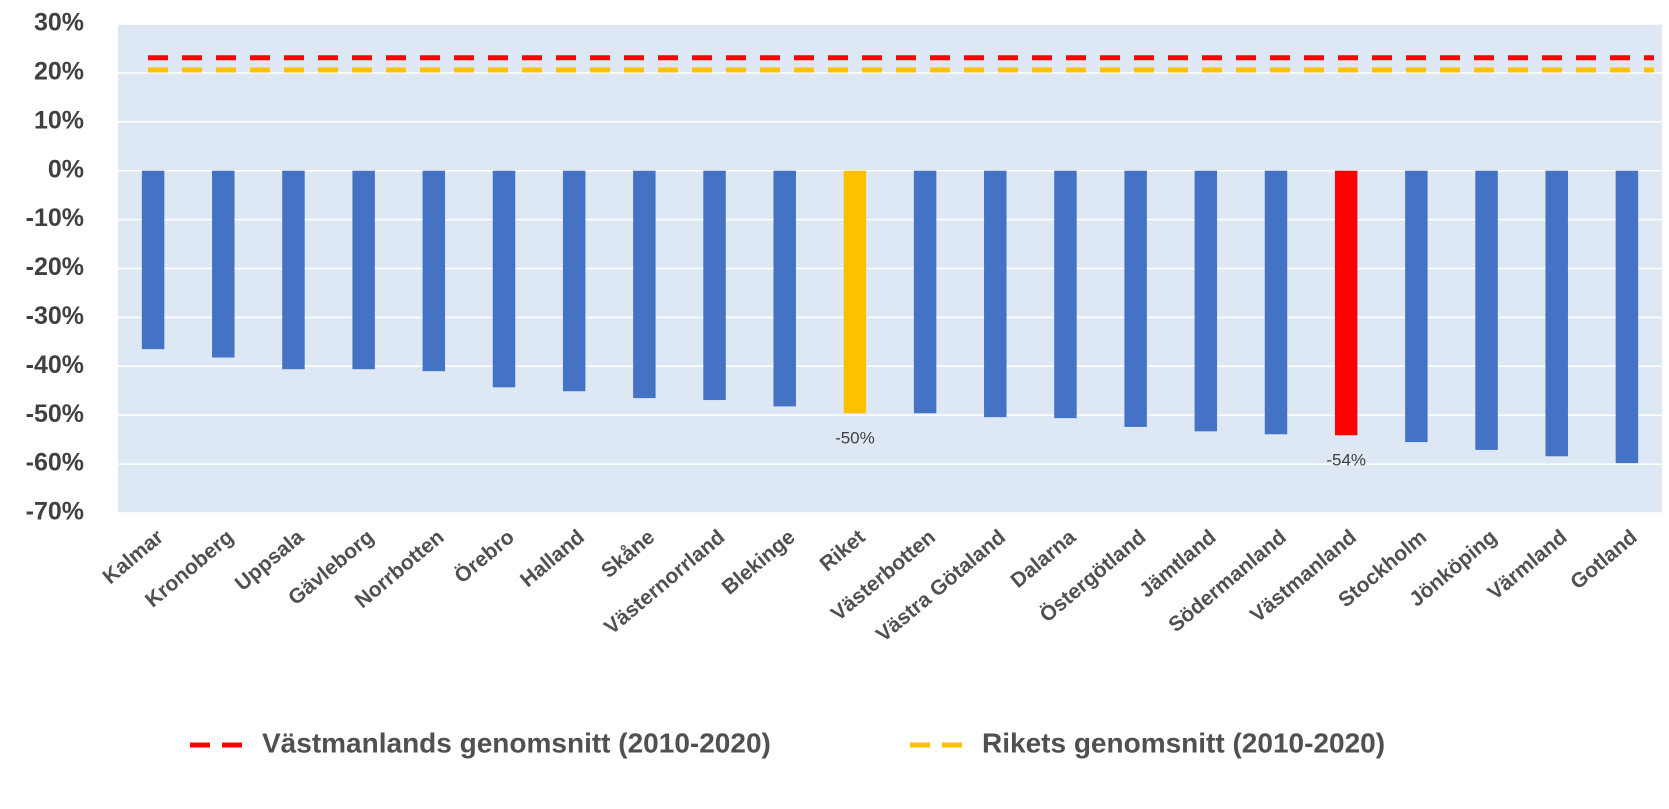 This screenshot has width=1669, height=809. What do you see at coordinates (1527, 564) in the screenshot?
I see `x-tick-label: Värmland` at bounding box center [1527, 564].